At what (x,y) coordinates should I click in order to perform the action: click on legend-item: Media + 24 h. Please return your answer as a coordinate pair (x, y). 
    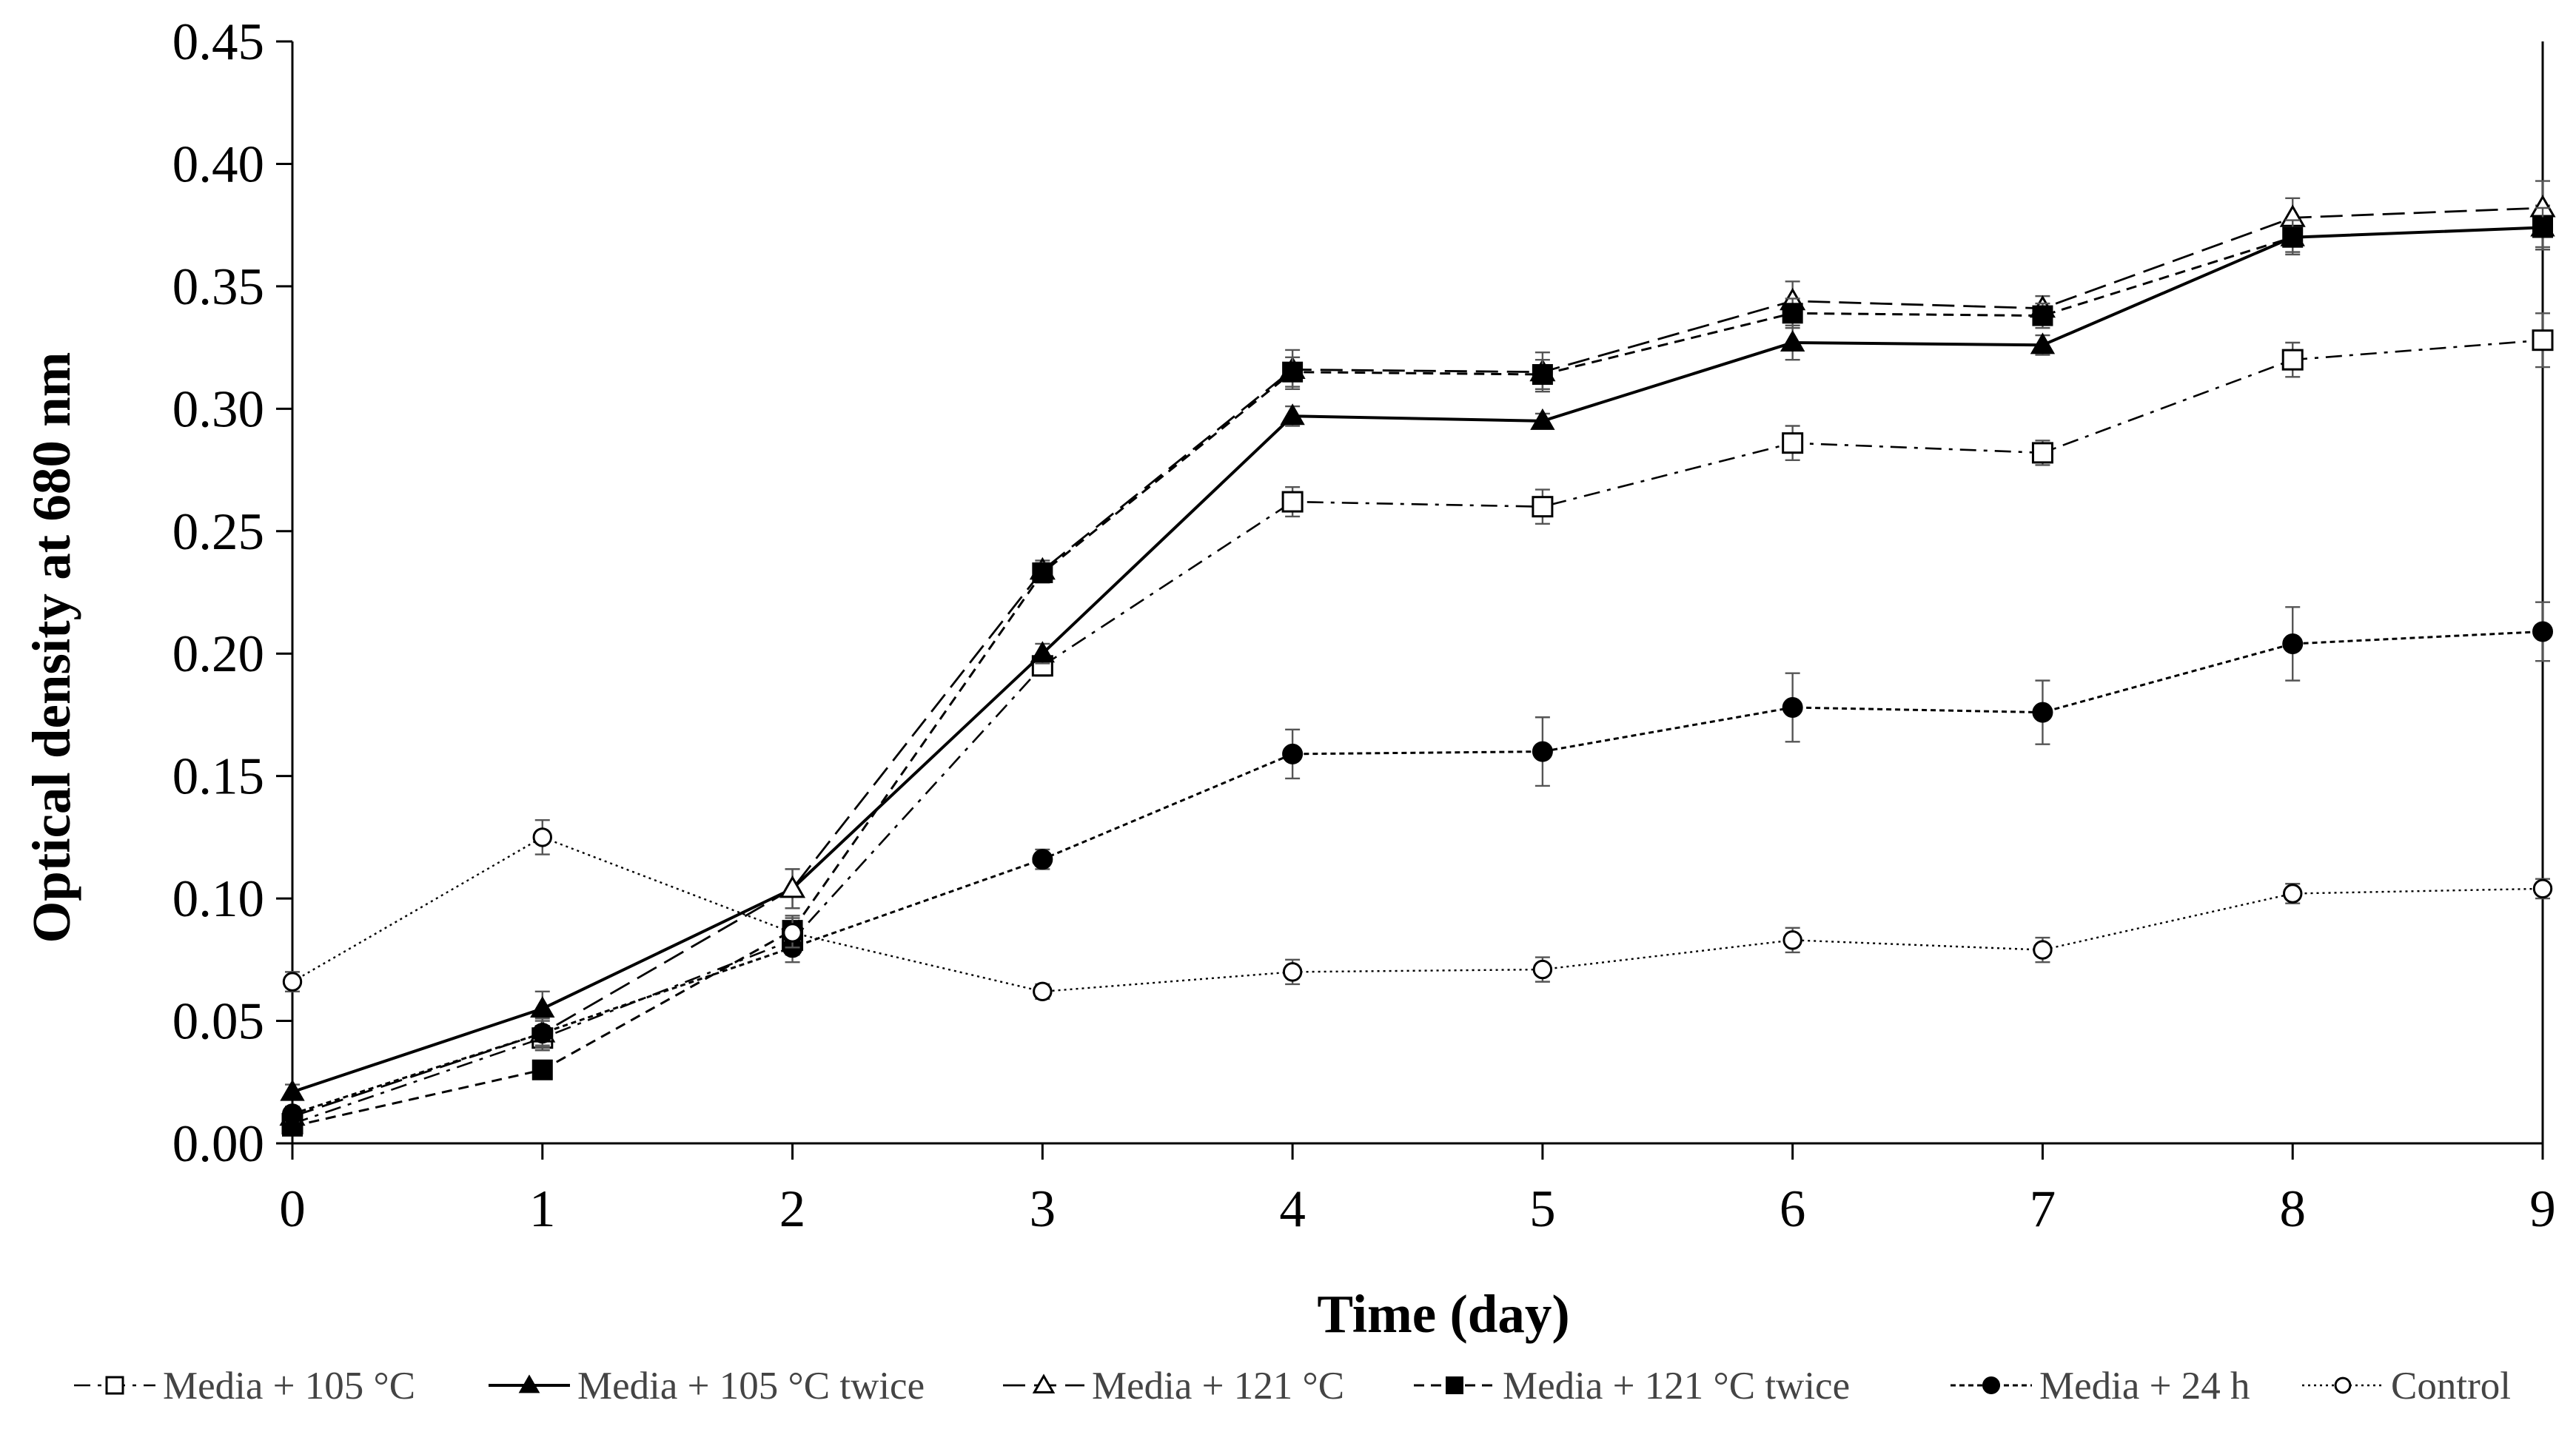
    Looking at the image, I should click on (2100, 1386).